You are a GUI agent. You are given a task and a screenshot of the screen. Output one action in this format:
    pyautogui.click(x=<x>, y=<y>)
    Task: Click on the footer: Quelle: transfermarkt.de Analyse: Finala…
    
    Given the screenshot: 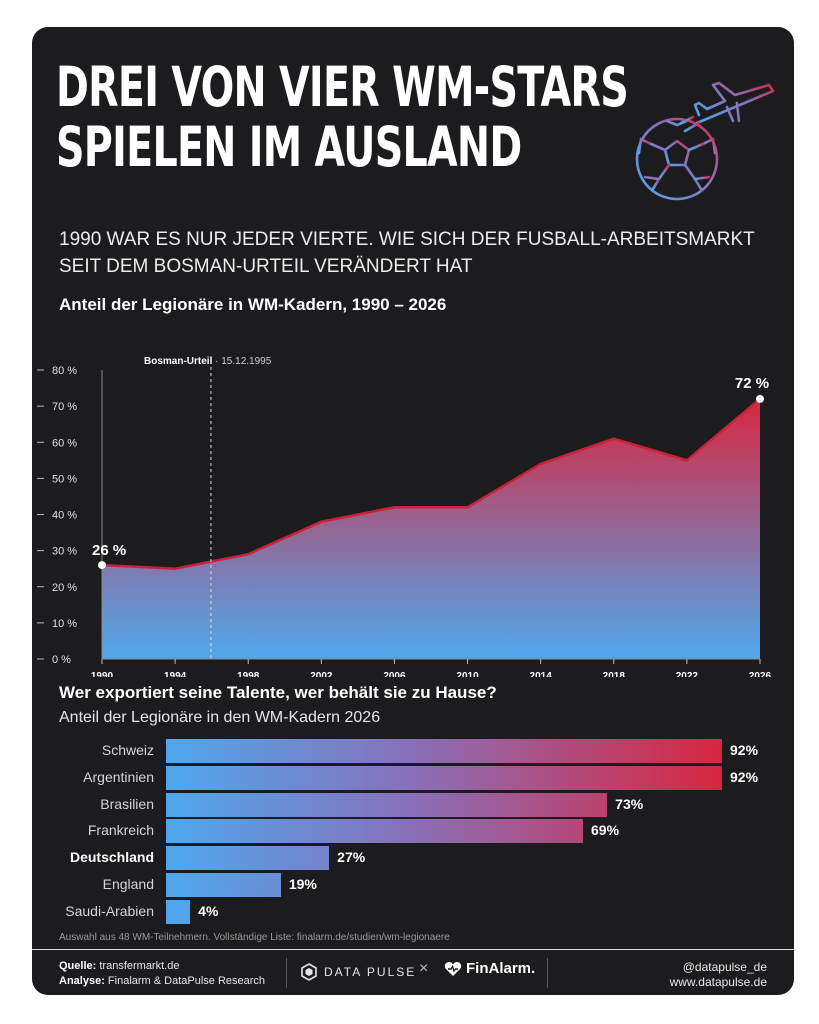 What is the action you would take?
    pyautogui.click(x=413, y=972)
    